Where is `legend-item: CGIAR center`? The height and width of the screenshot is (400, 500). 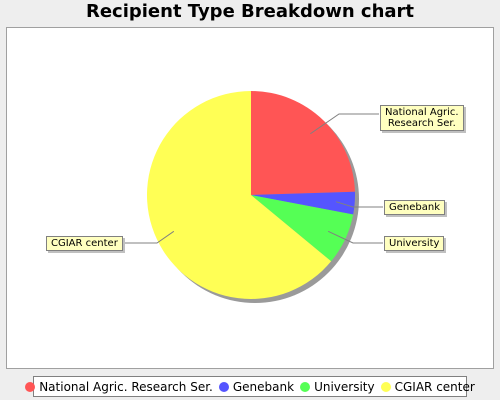
legend-item: CGIAR center is located at coordinates (427, 386).